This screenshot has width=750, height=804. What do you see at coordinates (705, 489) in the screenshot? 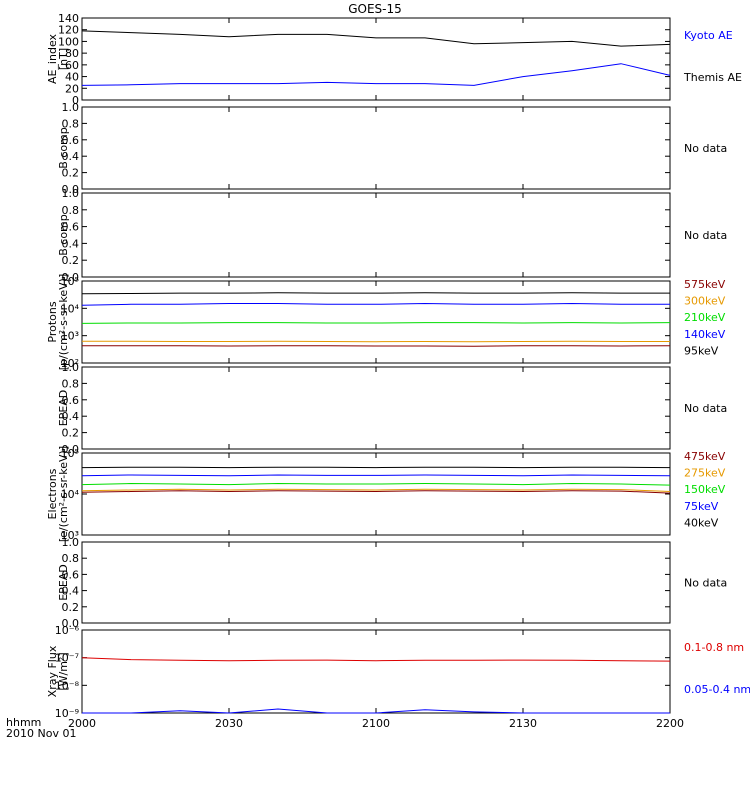
I see `legend-entry: 150keV` at bounding box center [705, 489].